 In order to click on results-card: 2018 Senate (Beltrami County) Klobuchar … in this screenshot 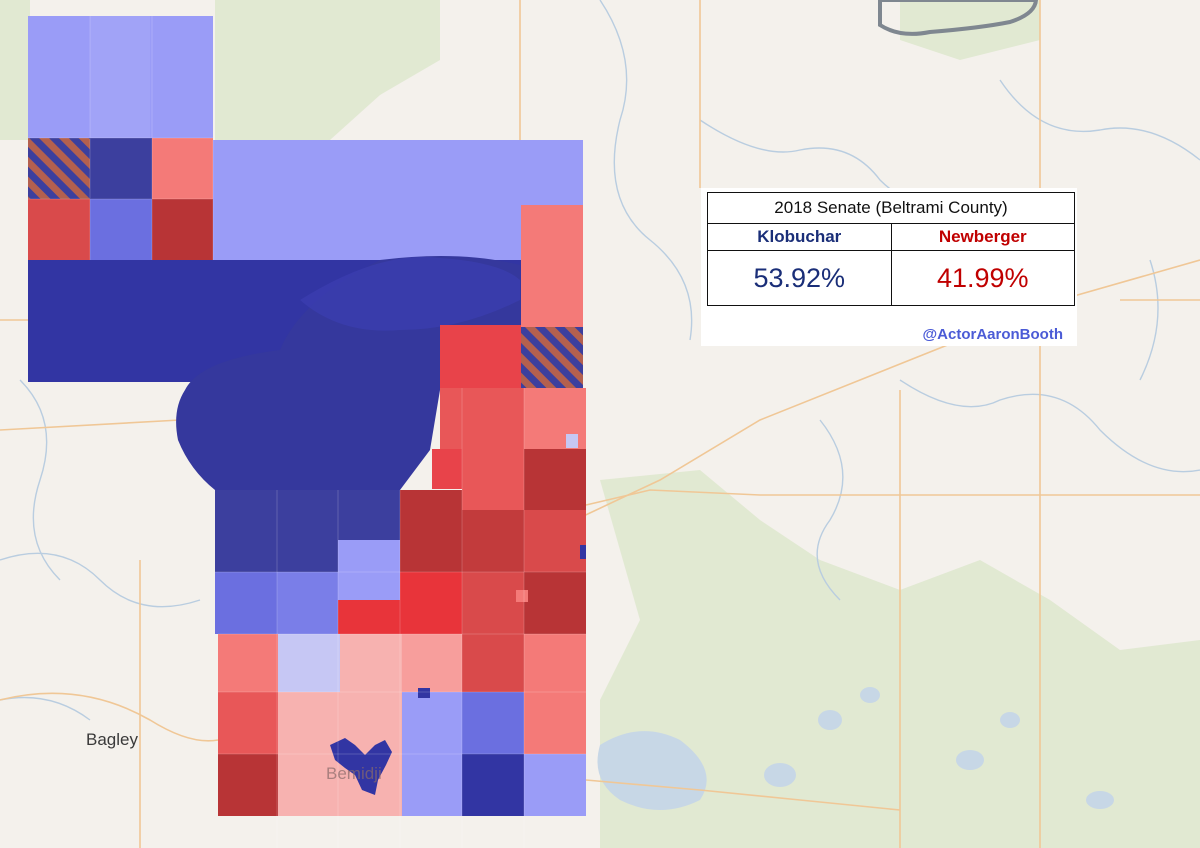, I will do `click(889, 267)`.